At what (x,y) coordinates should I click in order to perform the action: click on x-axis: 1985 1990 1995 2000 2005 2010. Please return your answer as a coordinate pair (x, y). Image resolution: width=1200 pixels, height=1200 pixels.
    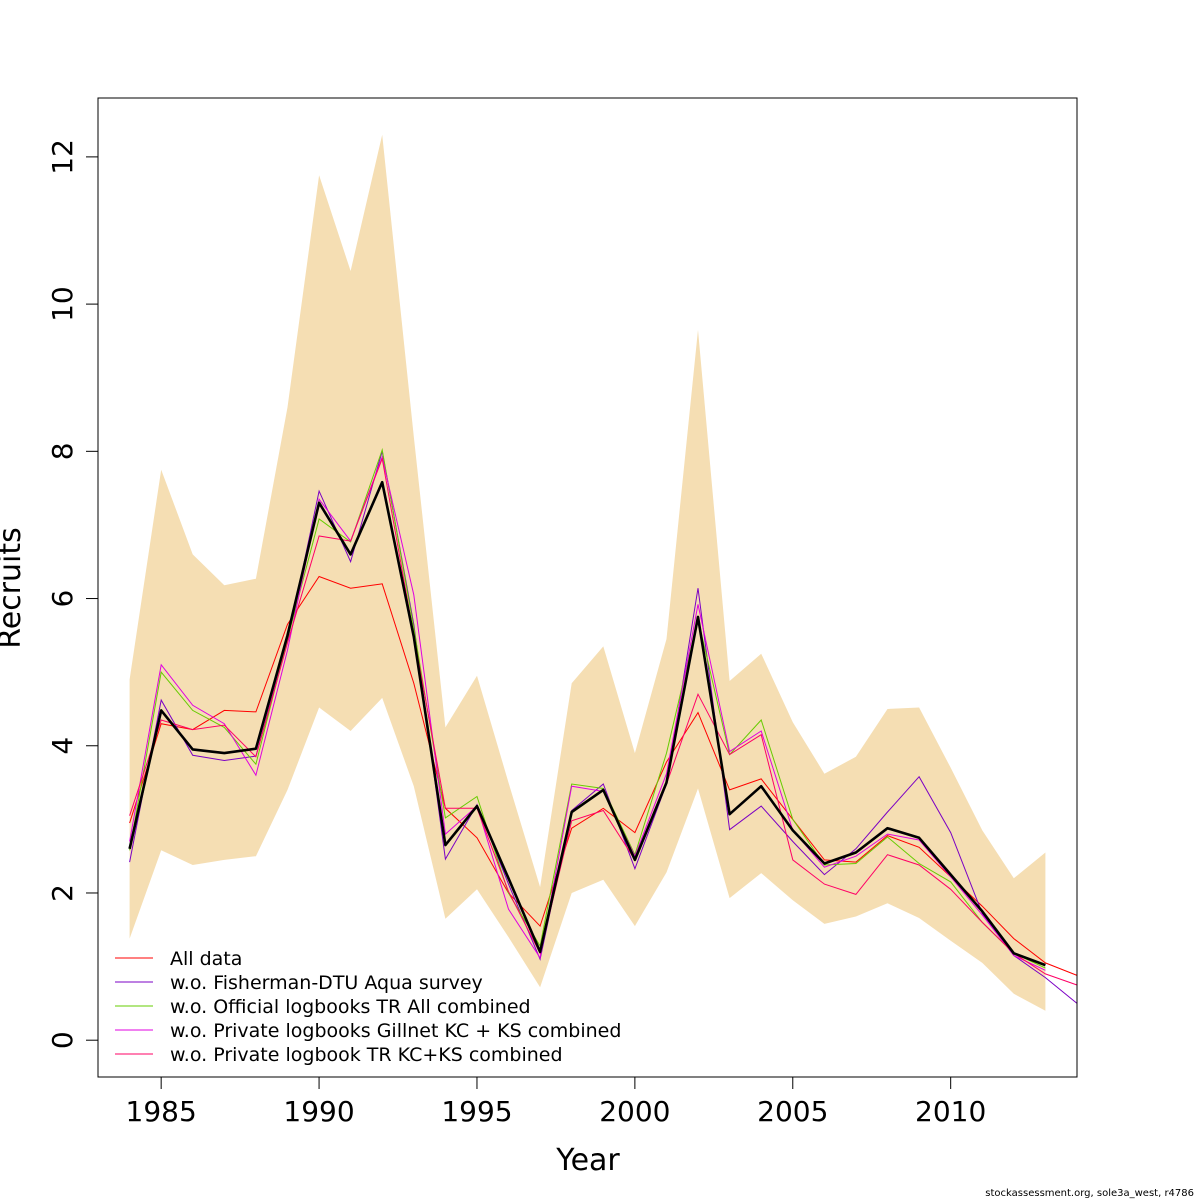
    Looking at the image, I should click on (556, 1102).